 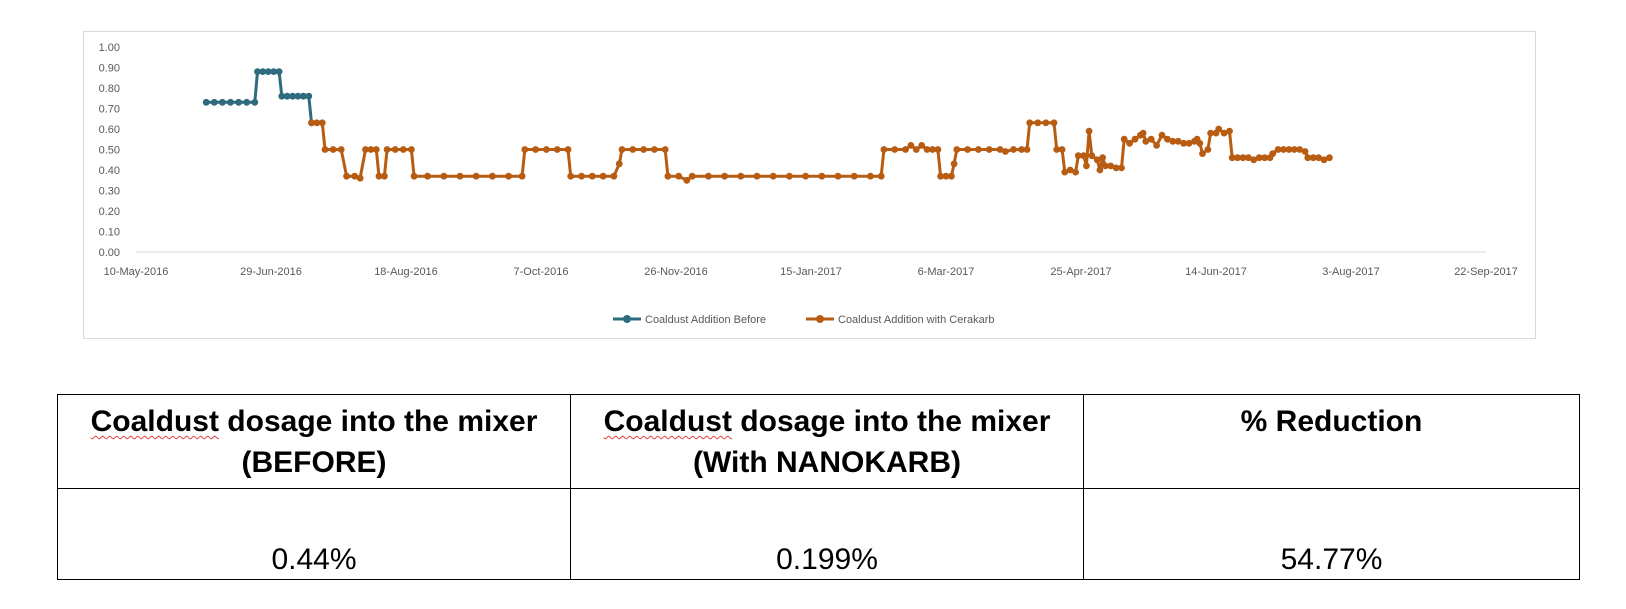 I want to click on x-tick-label: 10-May-2016, so click(x=136, y=272).